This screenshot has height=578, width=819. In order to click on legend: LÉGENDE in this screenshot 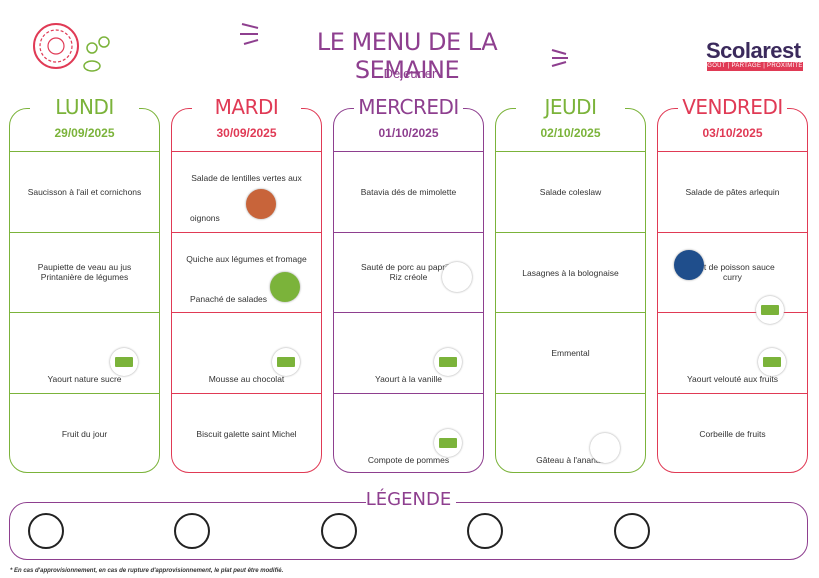, I will do `click(408, 524)`.